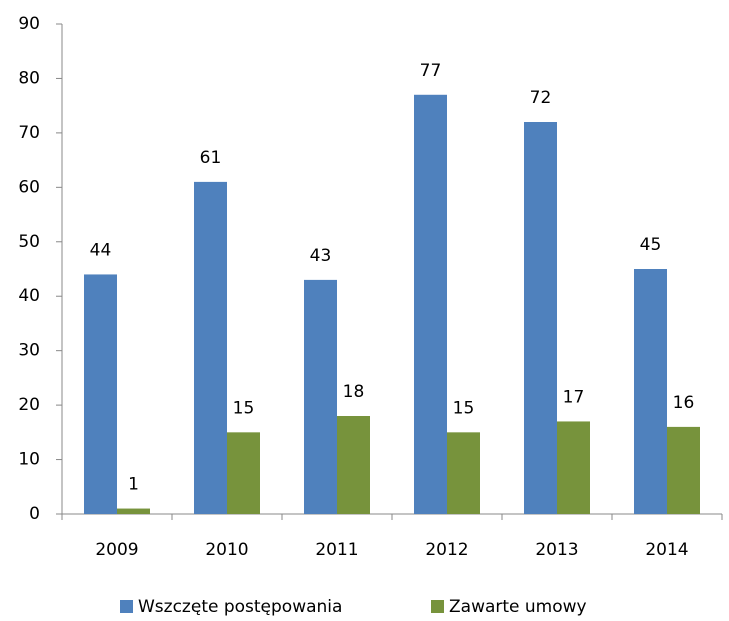 Image resolution: width=729 pixels, height=621 pixels. I want to click on x-tick-label: 2009, so click(116, 550).